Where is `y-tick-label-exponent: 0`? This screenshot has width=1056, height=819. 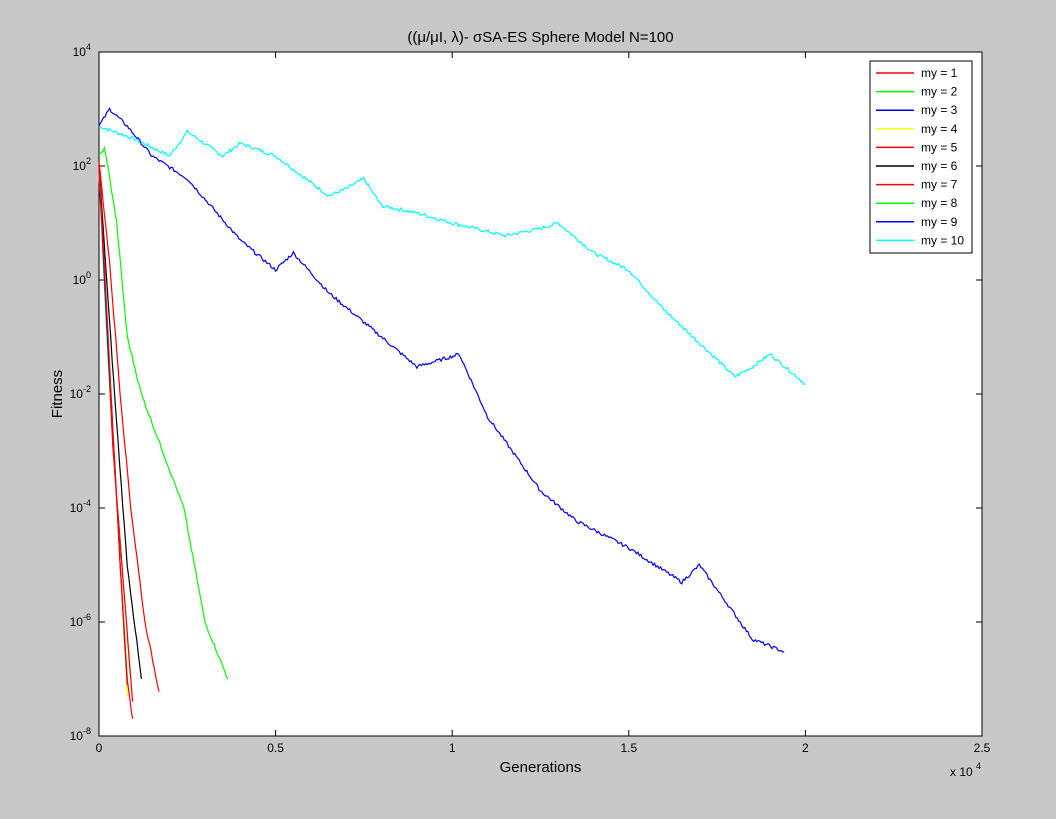 y-tick-label-exponent: 0 is located at coordinates (88, 275).